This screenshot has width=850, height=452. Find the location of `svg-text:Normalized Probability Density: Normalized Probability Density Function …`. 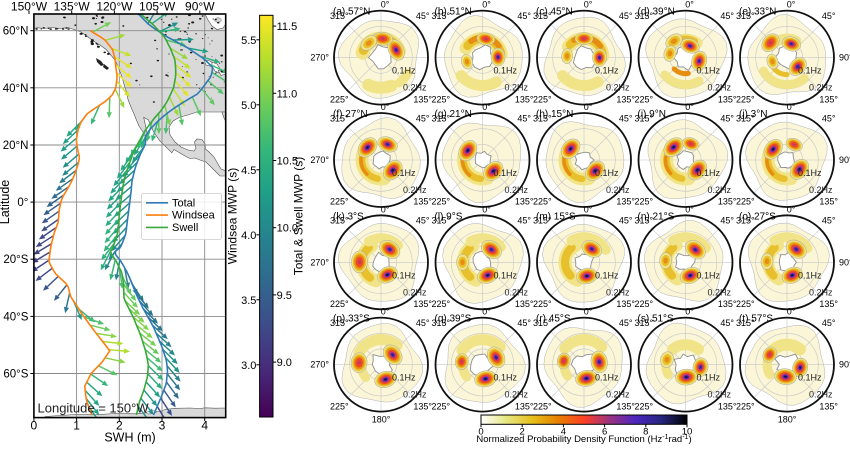

svg-text:Normalized Probability Density: Normalized Probability Density Function … is located at coordinates (583, 440).